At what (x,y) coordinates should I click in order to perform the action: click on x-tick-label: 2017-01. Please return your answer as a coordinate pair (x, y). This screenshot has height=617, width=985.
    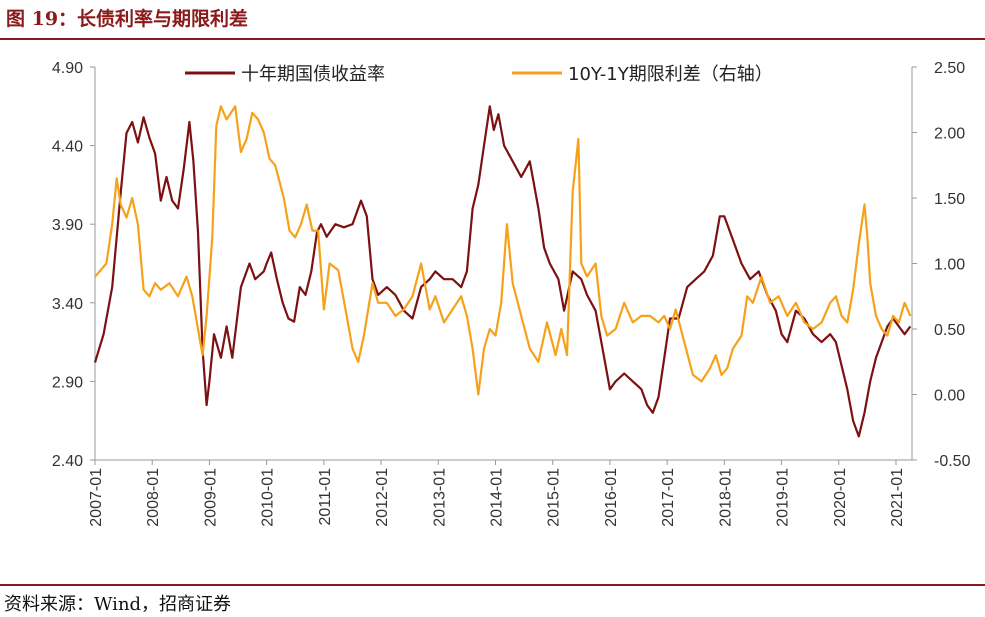
    Looking at the image, I should click on (668, 497).